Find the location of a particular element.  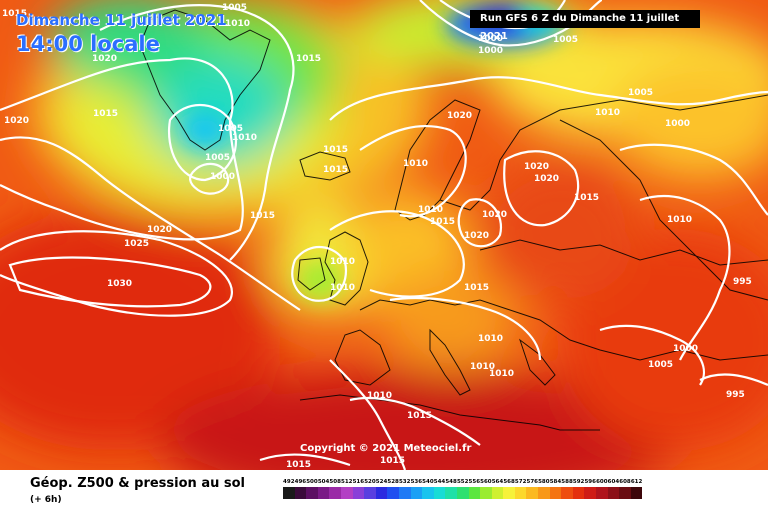

scale-step: 568 is located at coordinates (509, 488).